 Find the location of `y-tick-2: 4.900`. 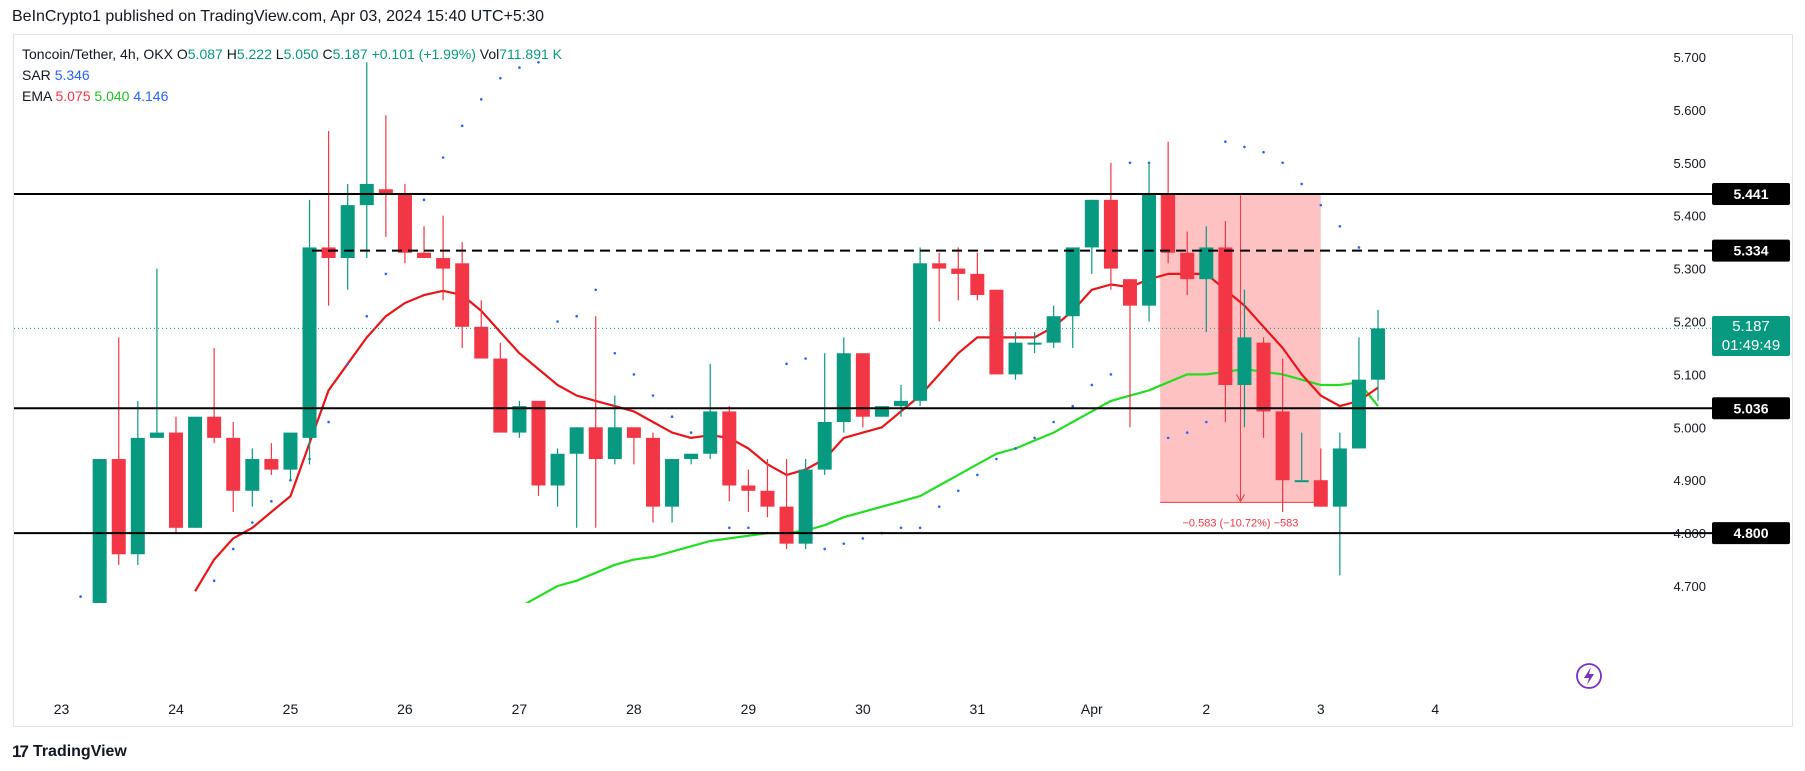

y-tick-2: 4.900 is located at coordinates (1689, 480).